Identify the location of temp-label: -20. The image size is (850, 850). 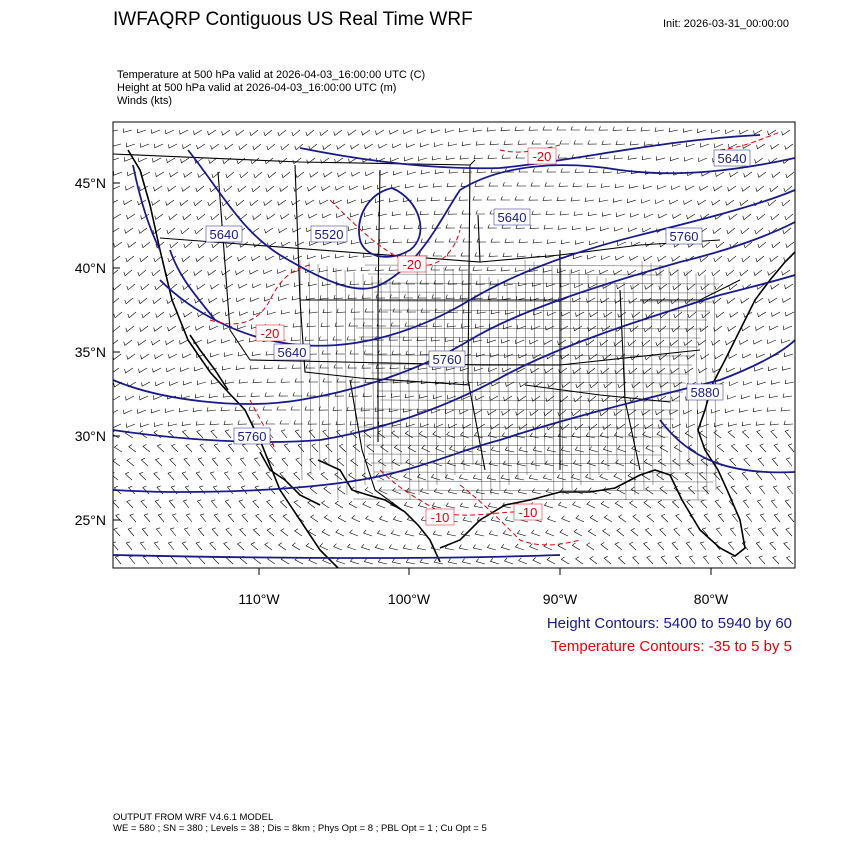
(412, 264).